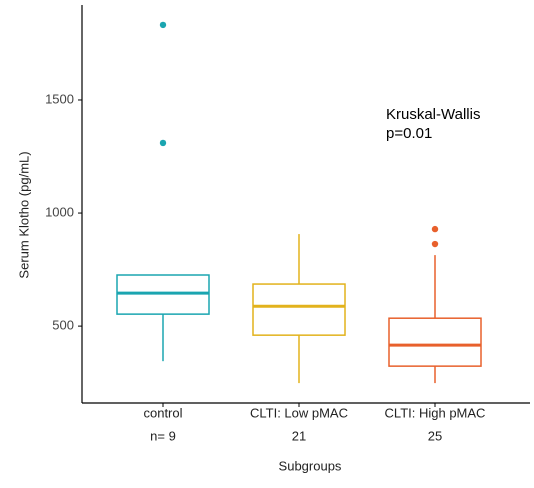  Describe the element at coordinates (435, 412) in the screenshot. I see `x-tick-label: CLTI: High pMAC` at that location.